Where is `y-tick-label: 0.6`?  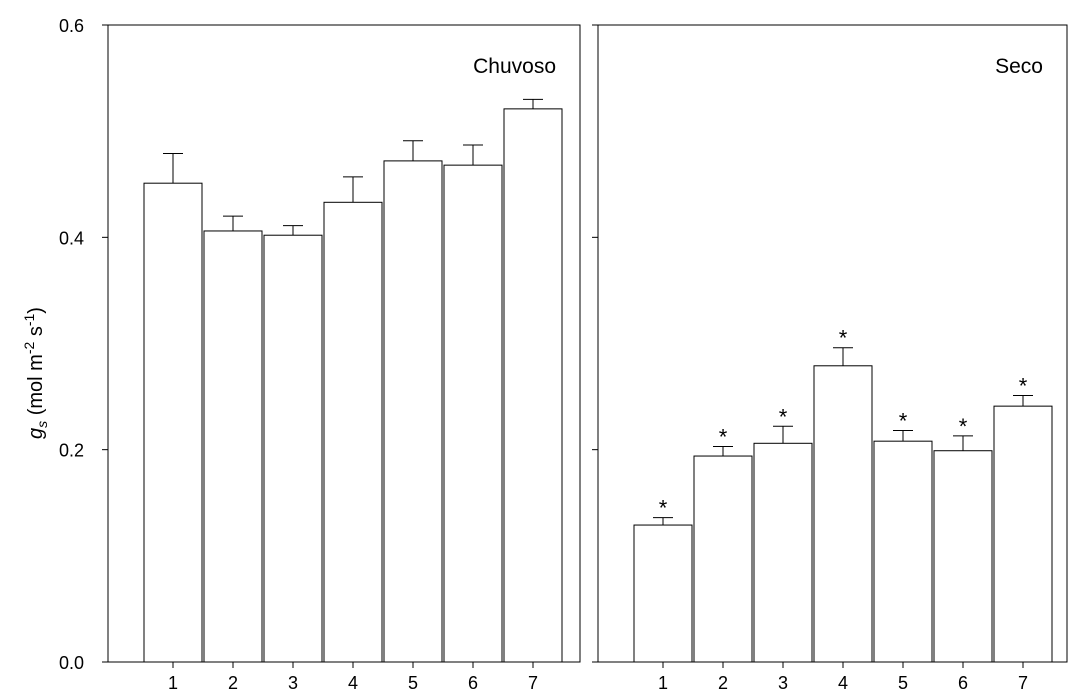
y-tick-label: 0.6 is located at coordinates (71, 26).